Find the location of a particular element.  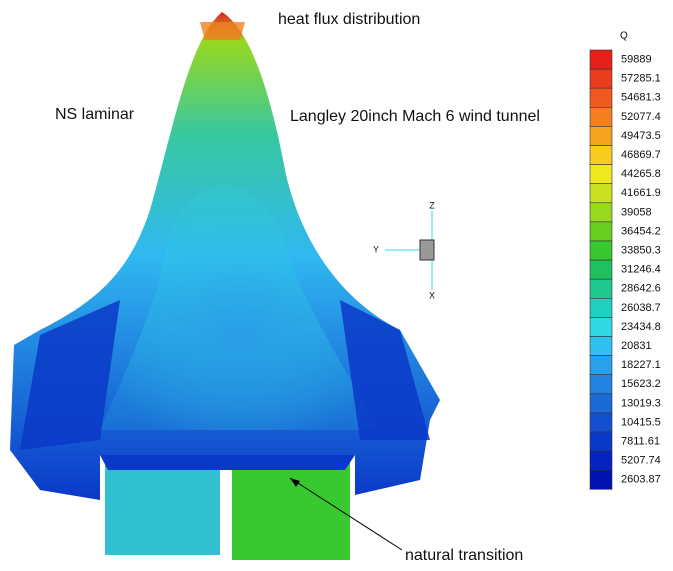

level-label: 2603.87 is located at coordinates (641, 480).